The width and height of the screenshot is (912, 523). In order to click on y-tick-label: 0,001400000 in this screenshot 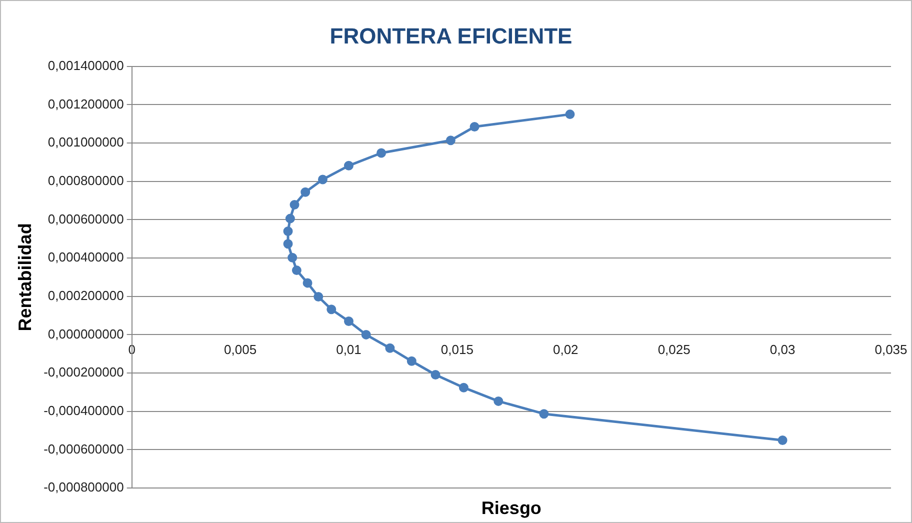, I will do `click(86, 65)`.